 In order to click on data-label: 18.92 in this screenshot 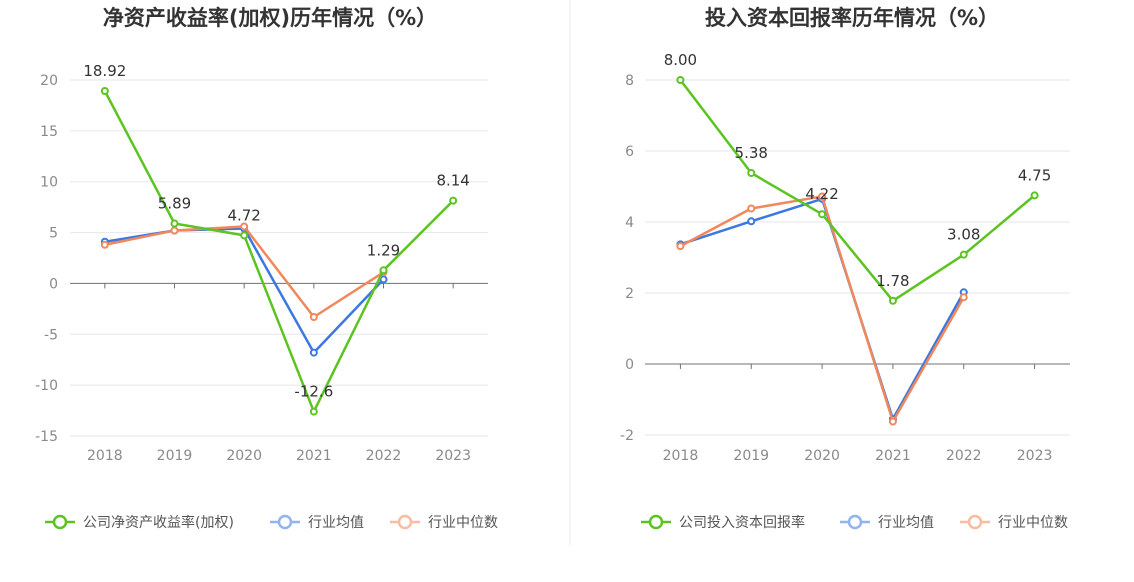, I will do `click(104, 71)`.